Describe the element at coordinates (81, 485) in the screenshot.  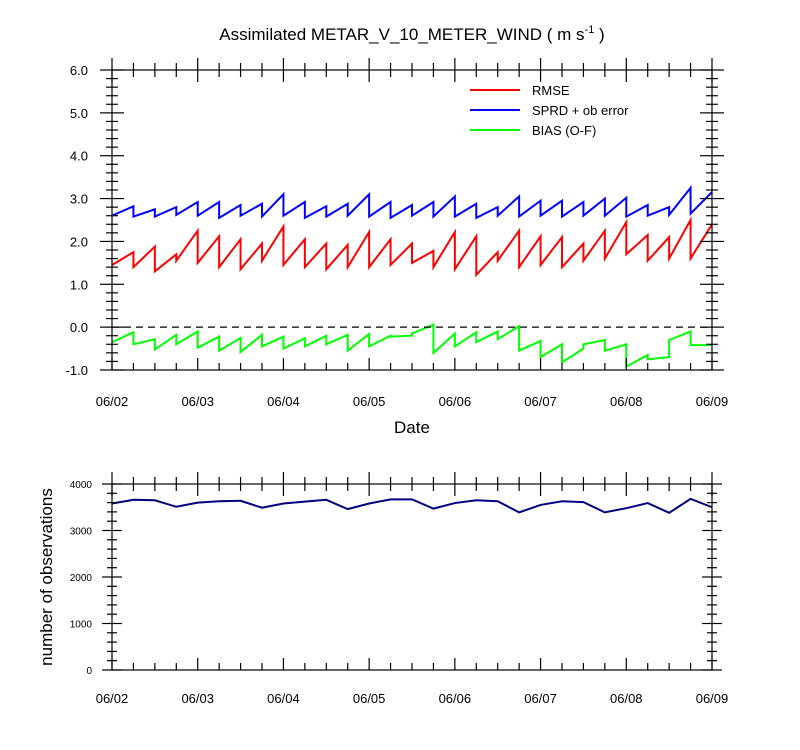
I see `bottom-y-tick-label: 4000` at that location.